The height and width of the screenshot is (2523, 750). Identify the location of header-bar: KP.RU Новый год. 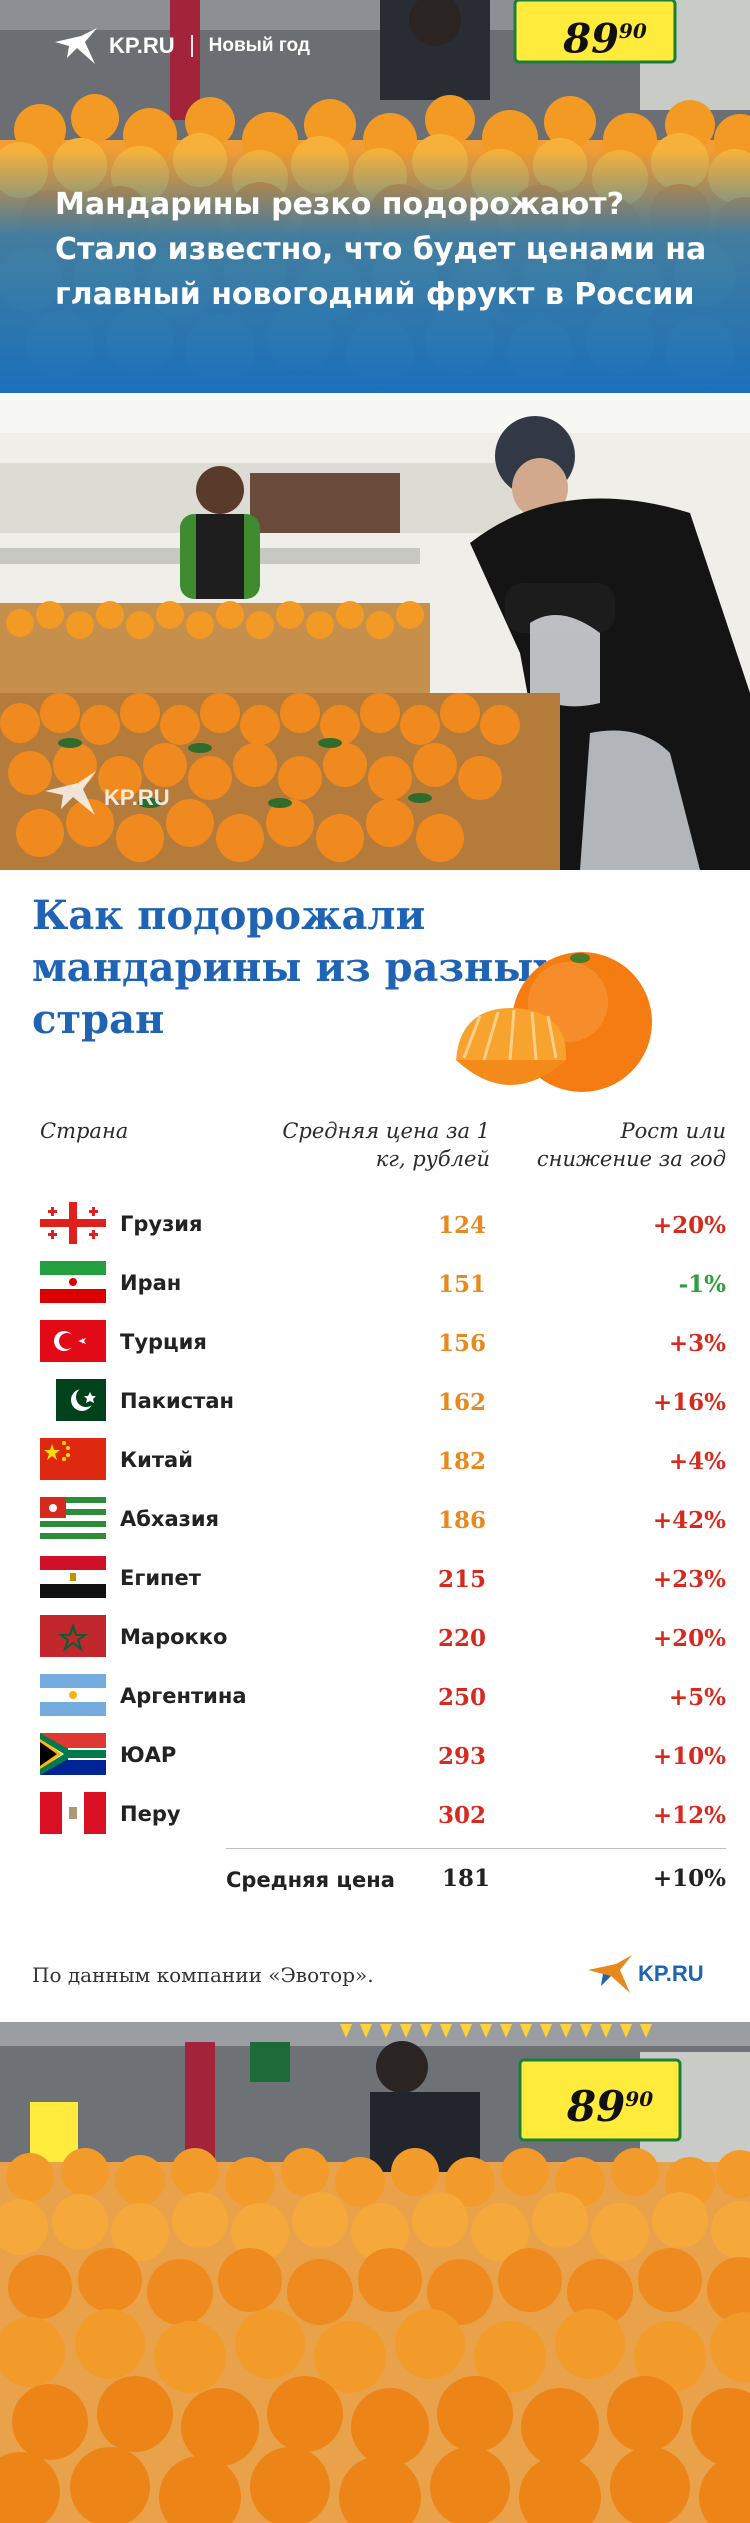
(182, 46).